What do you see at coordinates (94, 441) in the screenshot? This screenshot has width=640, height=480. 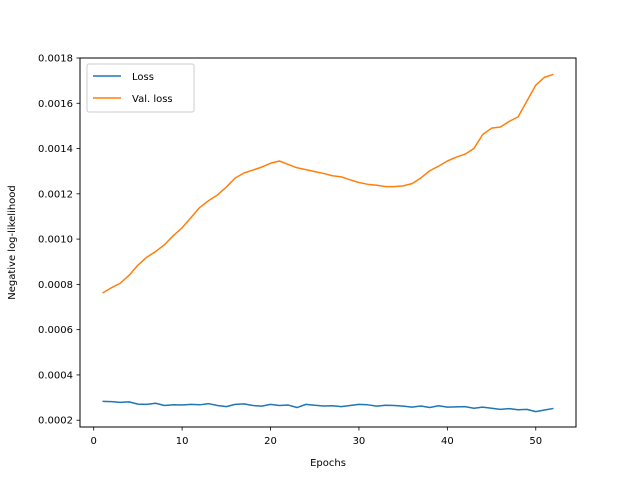 I see `x-tick-label: 0` at bounding box center [94, 441].